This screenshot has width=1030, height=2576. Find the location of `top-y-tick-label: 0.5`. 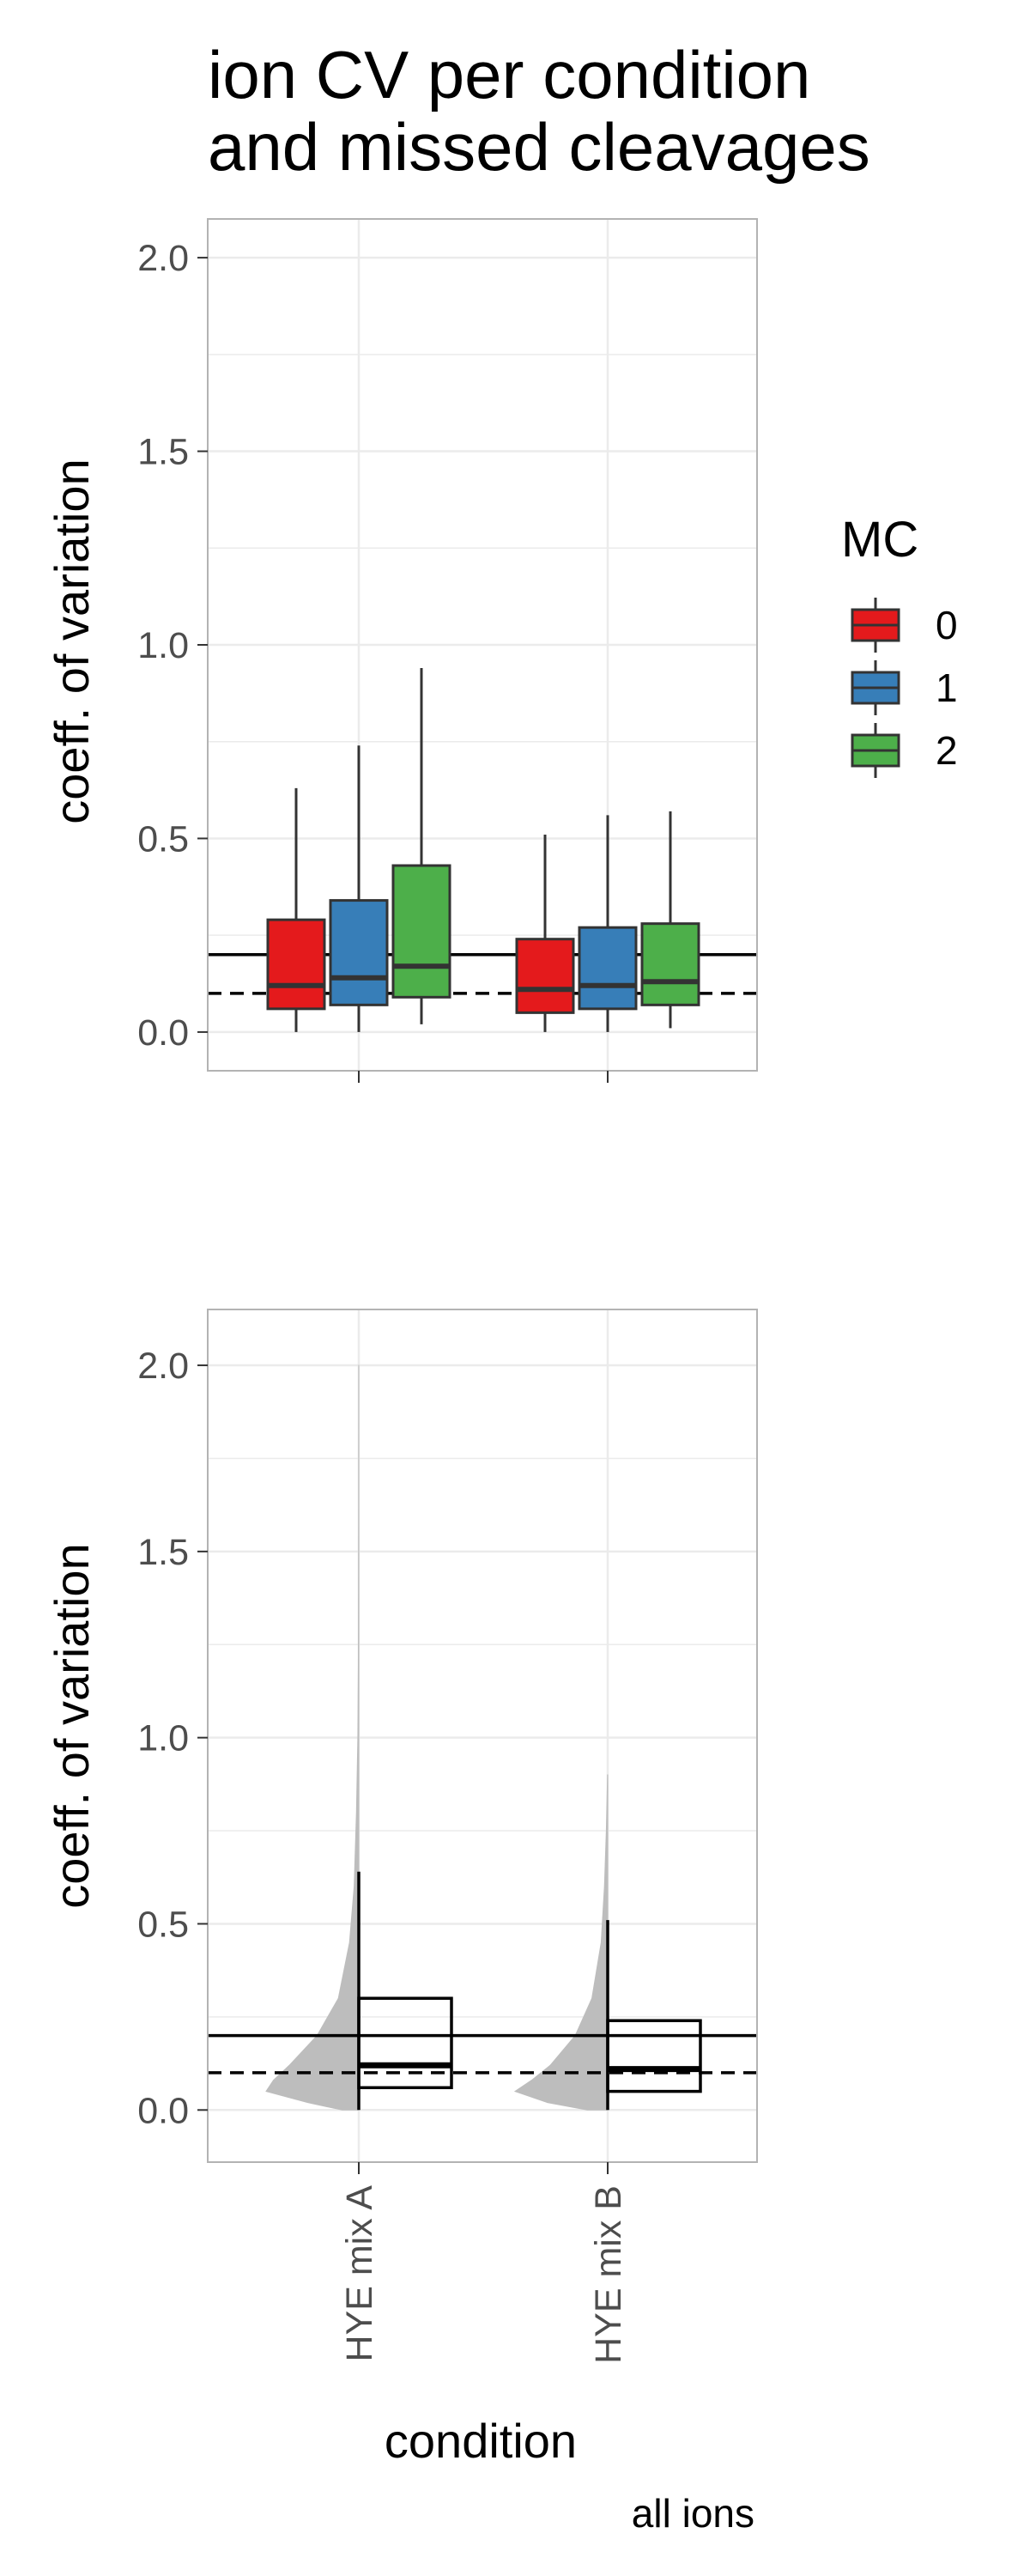

top-y-tick-label: 0.5 is located at coordinates (163, 839).